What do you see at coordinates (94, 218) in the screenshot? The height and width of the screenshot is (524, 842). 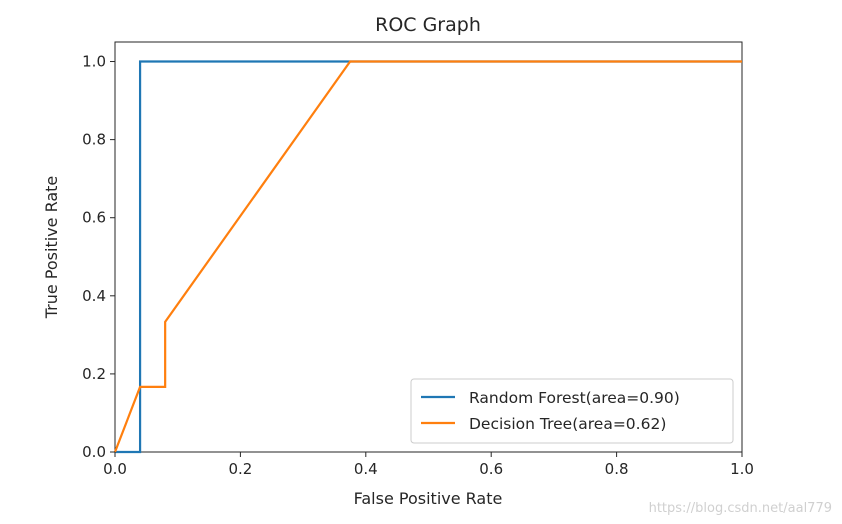 I see `y-tick-label: 0.6` at bounding box center [94, 218].